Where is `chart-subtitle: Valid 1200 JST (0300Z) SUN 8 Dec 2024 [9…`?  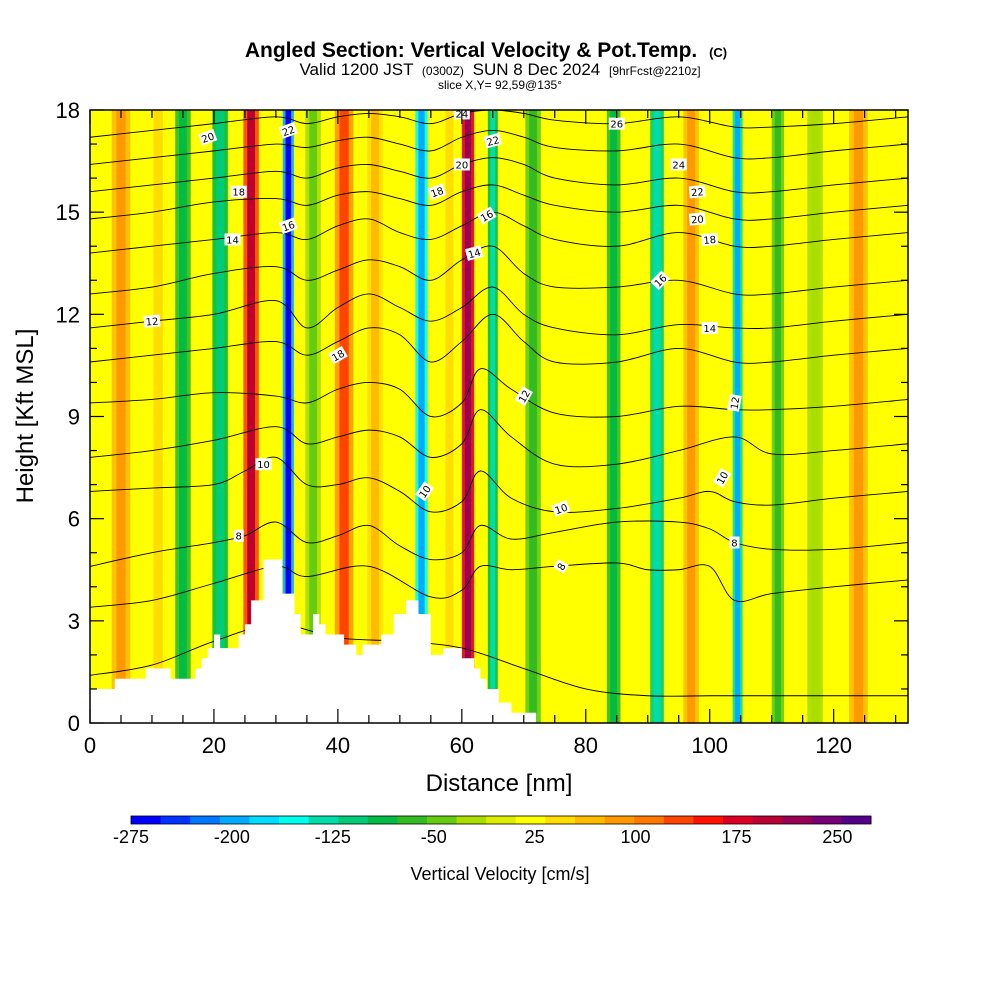
chart-subtitle: Valid 1200 JST (0300Z) SUN 8 Dec 2024 [9… is located at coordinates (499, 69).